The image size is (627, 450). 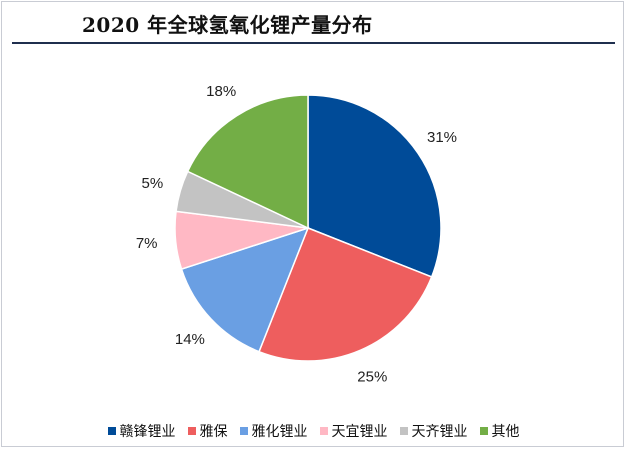 I want to click on legend-label: 天宜锂业, so click(x=359, y=432).